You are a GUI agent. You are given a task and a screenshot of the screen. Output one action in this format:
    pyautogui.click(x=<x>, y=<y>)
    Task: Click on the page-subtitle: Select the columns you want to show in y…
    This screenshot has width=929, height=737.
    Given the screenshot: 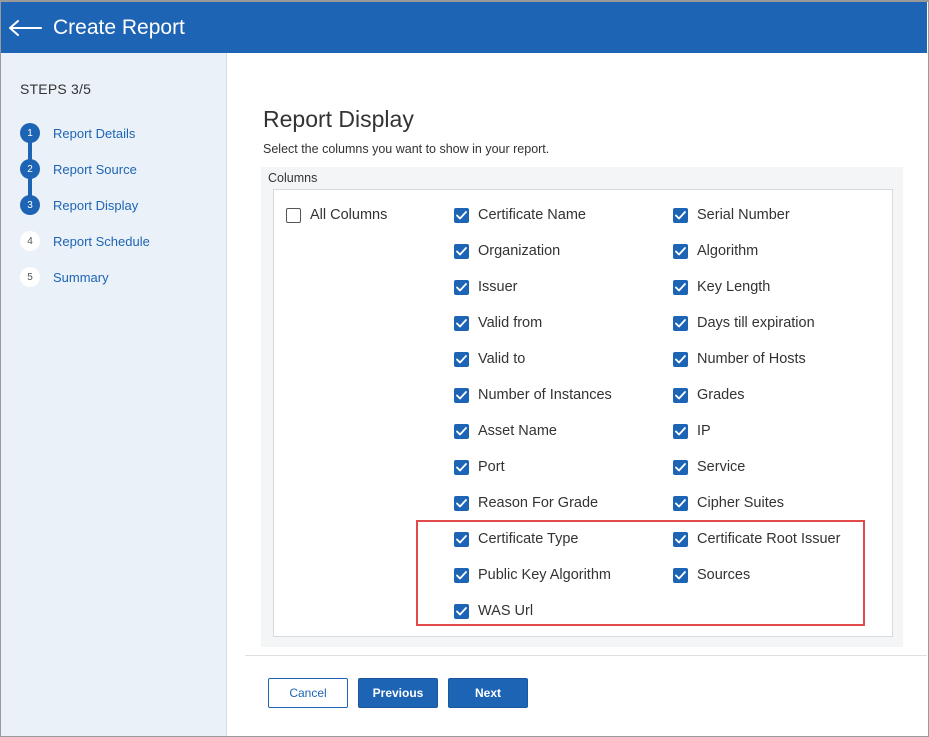 What is the action you would take?
    pyautogui.click(x=406, y=149)
    